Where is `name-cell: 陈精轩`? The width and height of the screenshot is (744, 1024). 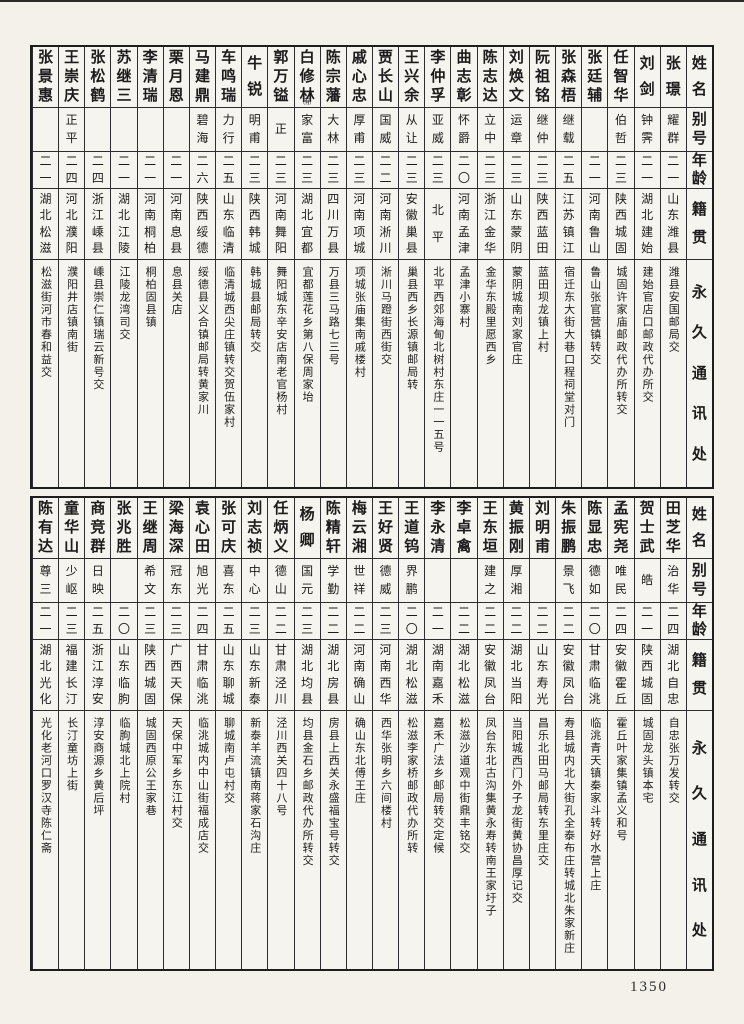 name-cell: 陈精轩 is located at coordinates (333, 528).